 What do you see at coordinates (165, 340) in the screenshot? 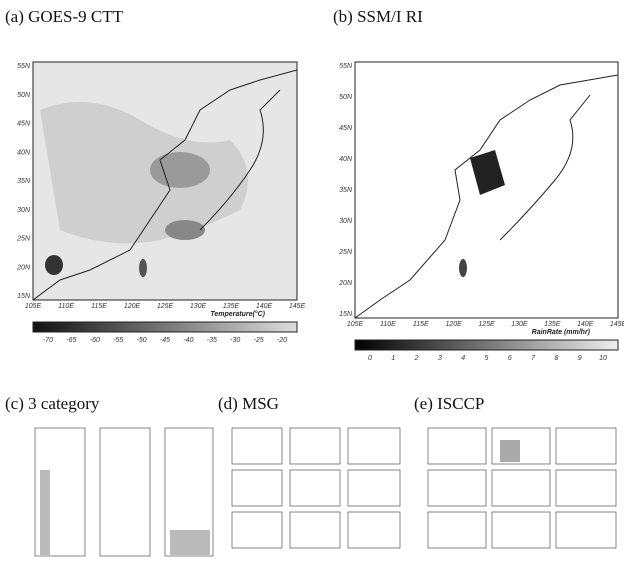
I see `colorbar-tick: -45` at bounding box center [165, 340].